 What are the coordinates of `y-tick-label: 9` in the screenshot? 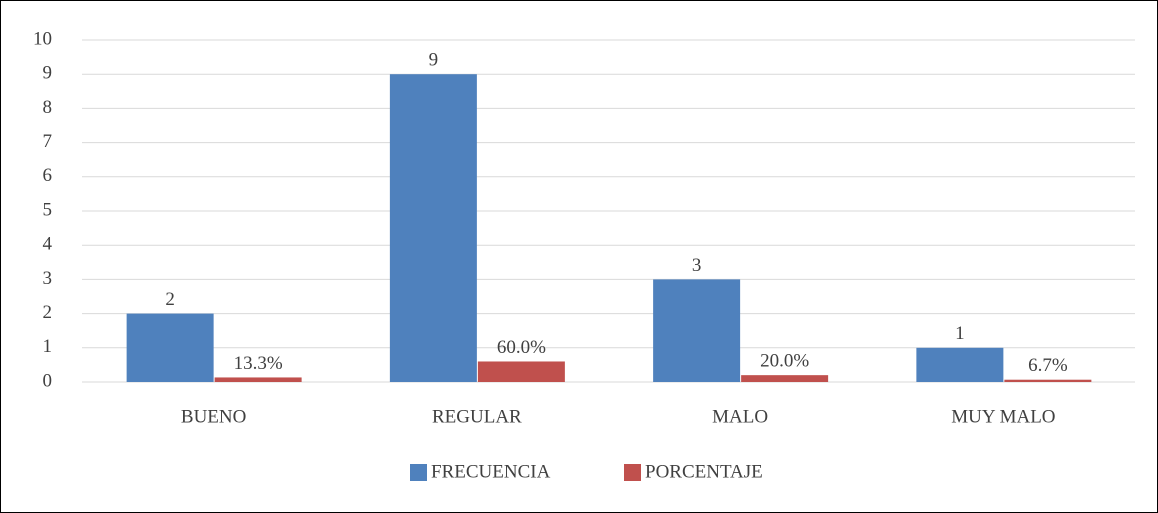 It's located at (48, 73).